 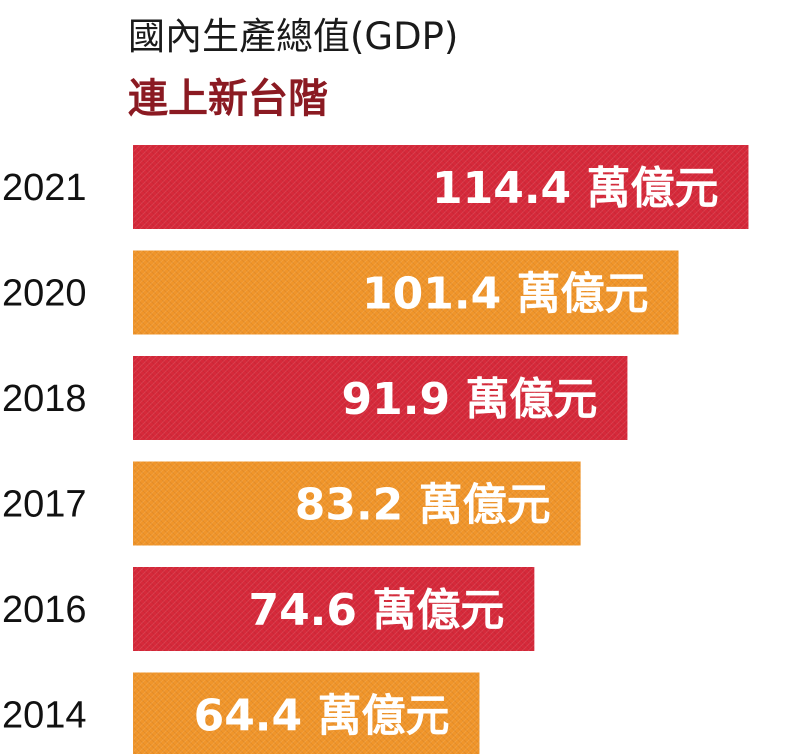 I want to click on data-label: 114.4 萬億元, so click(x=575, y=188).